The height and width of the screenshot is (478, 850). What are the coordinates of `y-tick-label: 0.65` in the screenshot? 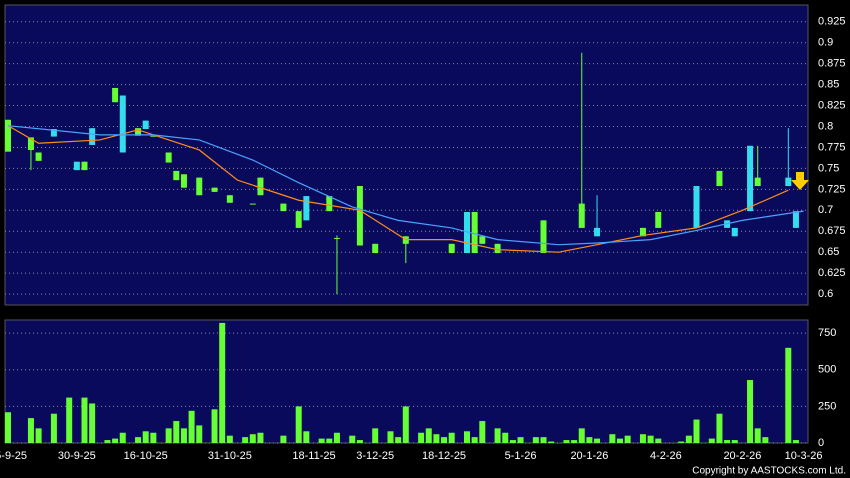 It's located at (828, 252).